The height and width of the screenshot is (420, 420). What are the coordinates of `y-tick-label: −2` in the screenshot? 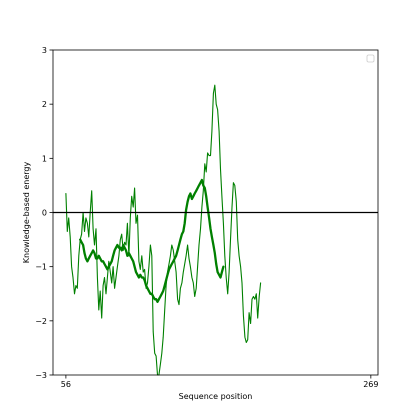 It's located at (41, 321).